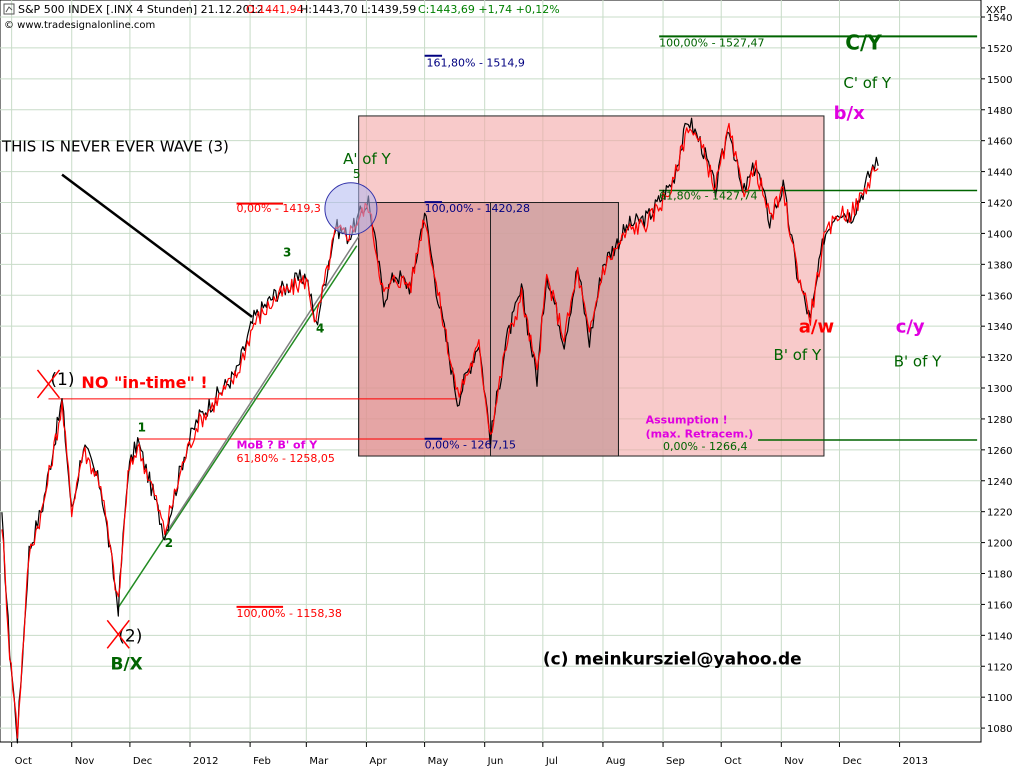 Image resolution: width=1024 pixels, height=772 pixels. Describe the element at coordinates (367, 159) in the screenshot. I see `annotation-label: A' of Y` at that location.